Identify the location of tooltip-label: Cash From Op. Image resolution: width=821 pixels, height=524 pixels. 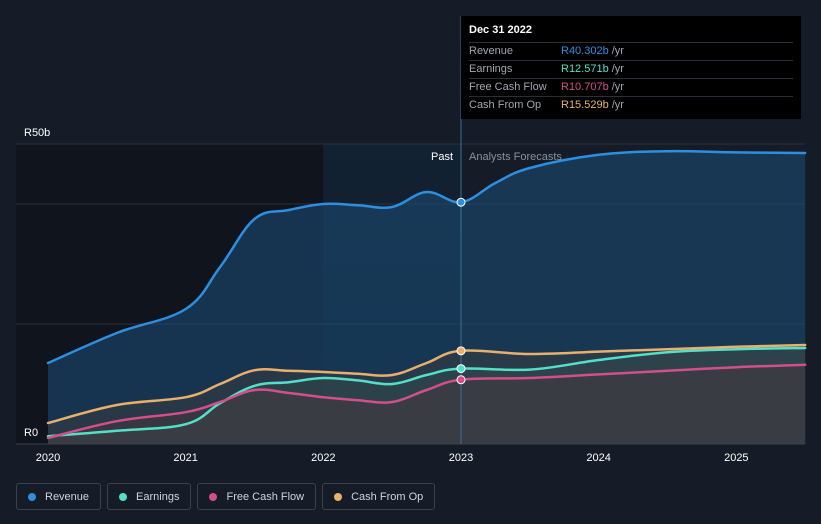
(505, 105).